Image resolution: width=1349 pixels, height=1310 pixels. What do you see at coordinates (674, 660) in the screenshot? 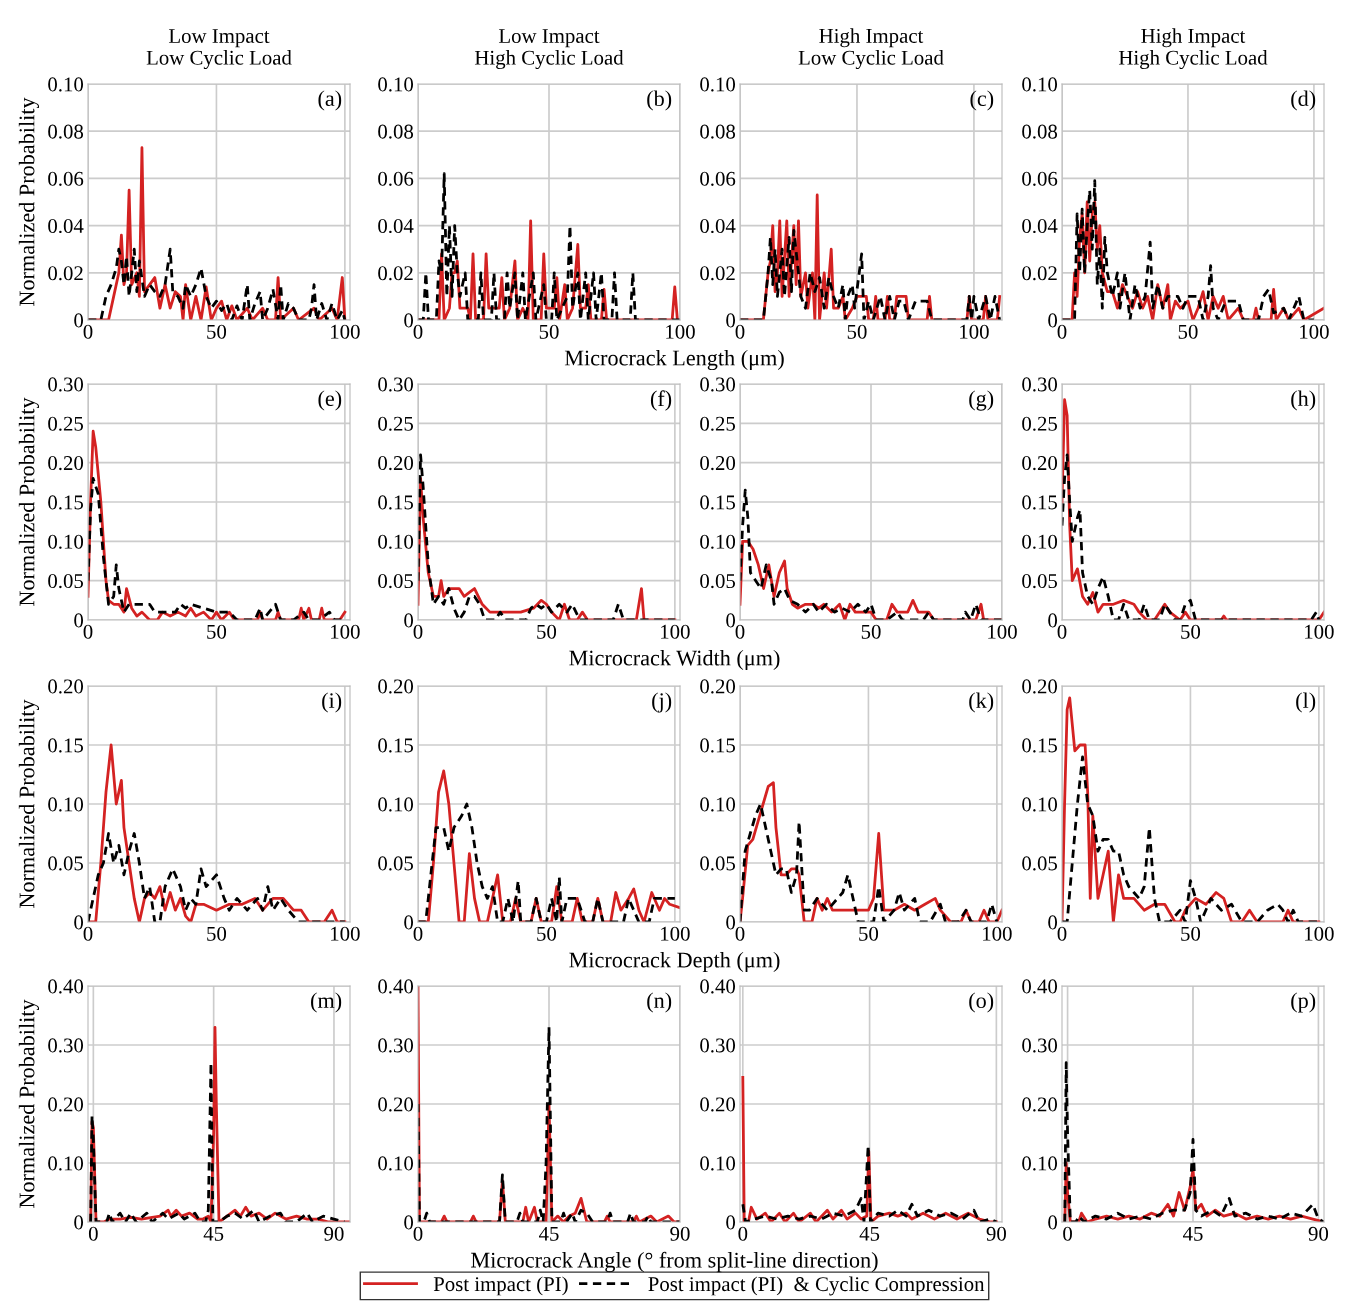
I see `x-axis-title: Microcrack Width (μm)` at bounding box center [674, 660].